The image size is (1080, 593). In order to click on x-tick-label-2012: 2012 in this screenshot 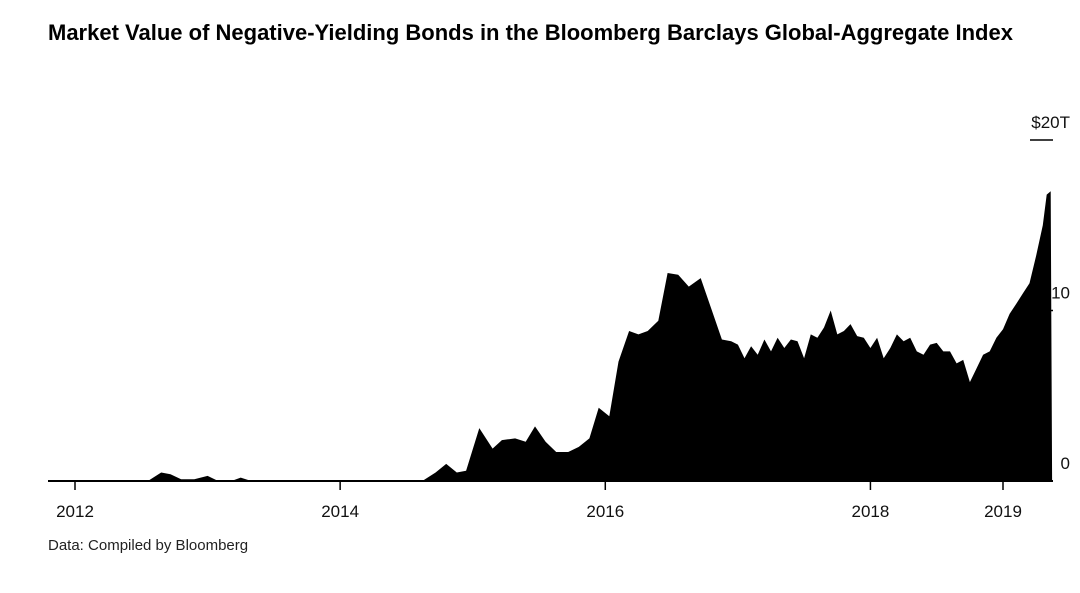, I will do `click(75, 511)`.